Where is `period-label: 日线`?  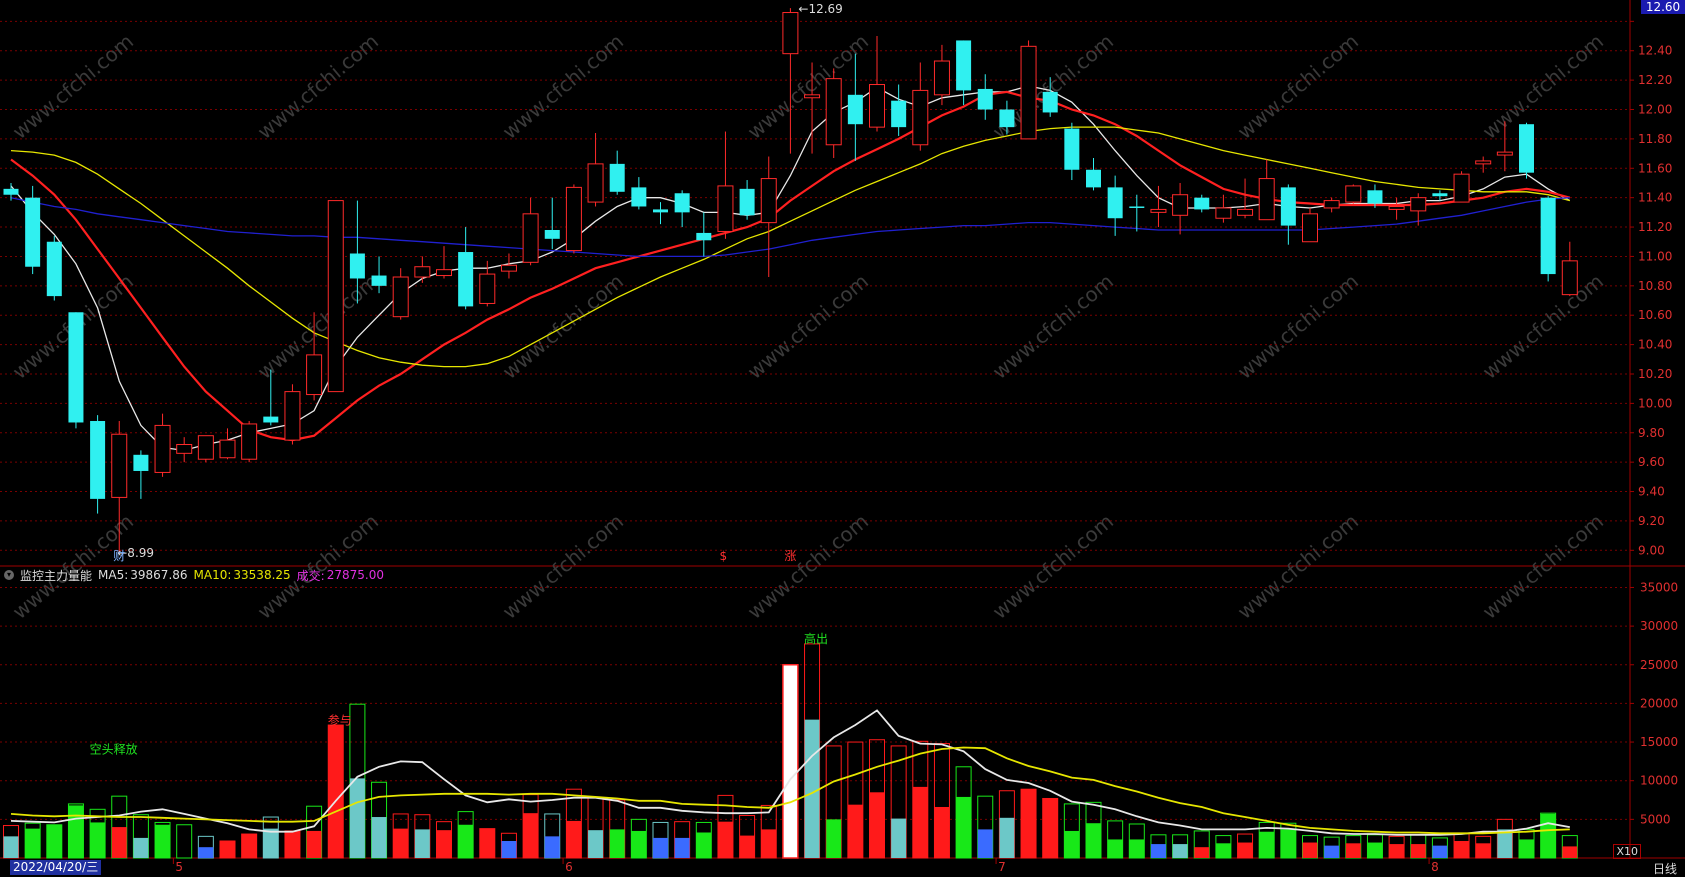 period-label: 日线 is located at coordinates (1664, 869).